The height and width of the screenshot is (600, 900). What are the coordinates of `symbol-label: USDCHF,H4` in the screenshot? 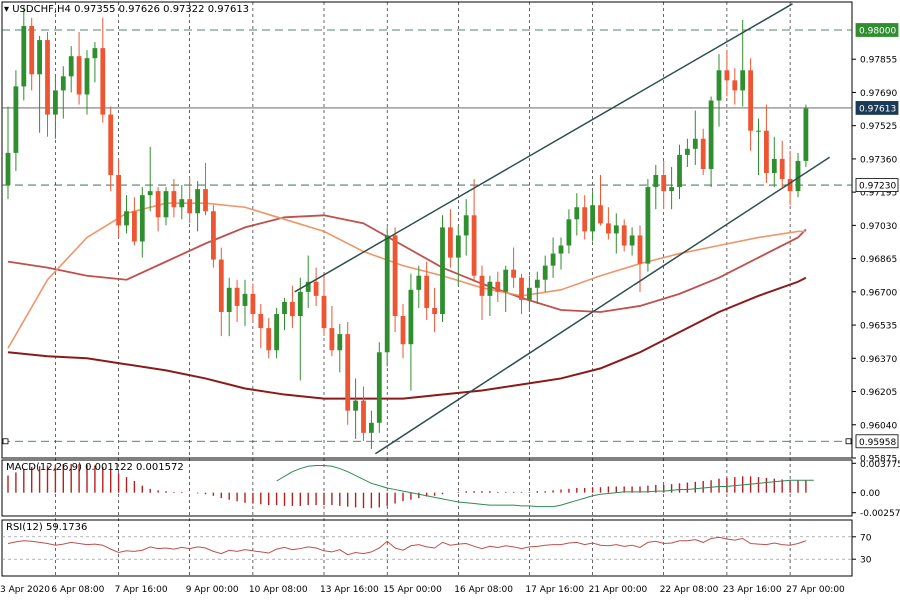 It's located at (41, 9).